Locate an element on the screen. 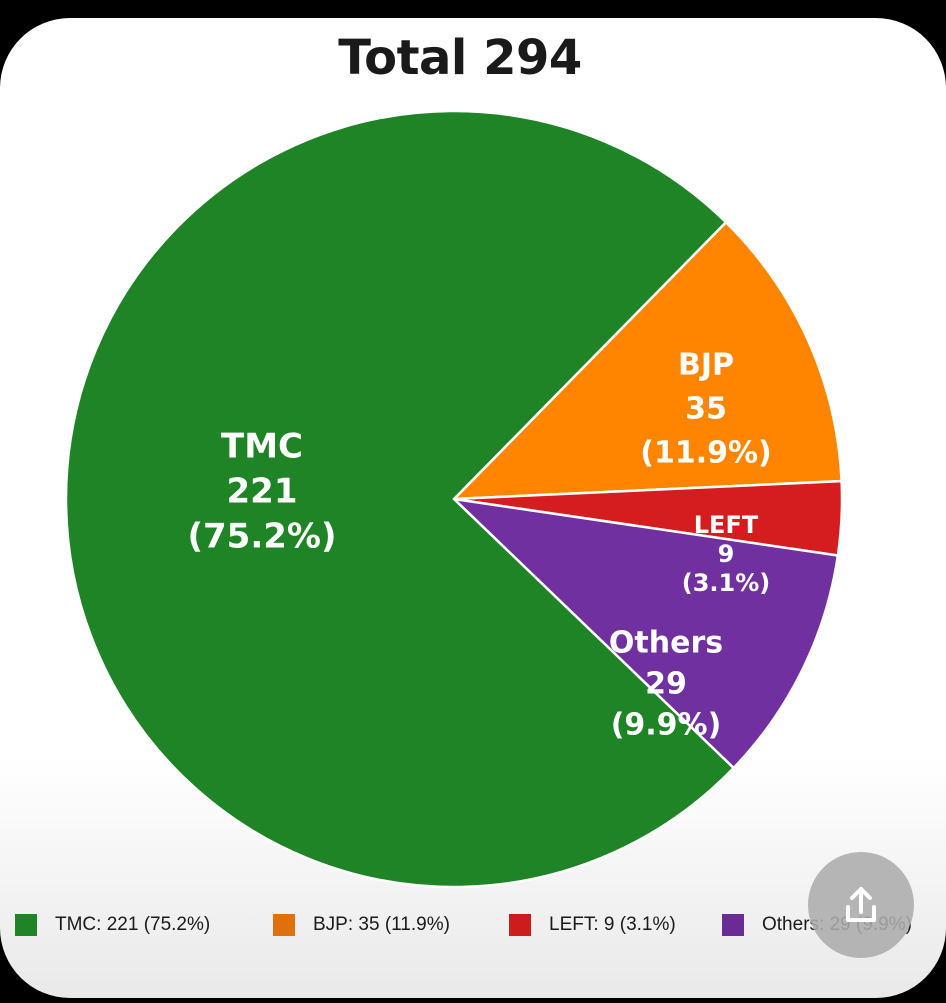  legend-swatch-others is located at coordinates (733, 925).